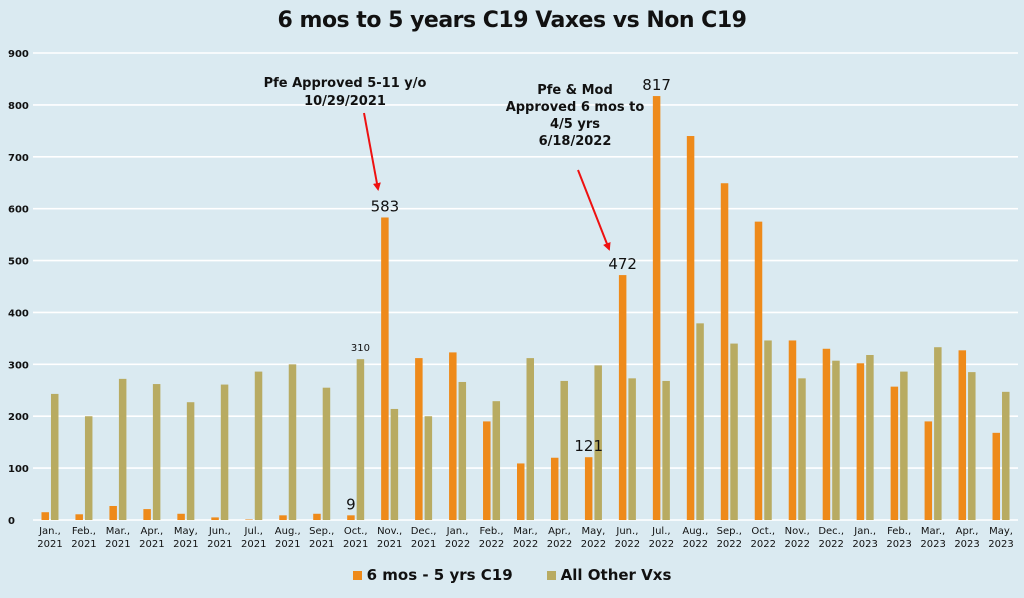 The height and width of the screenshot is (598, 1024). Describe the element at coordinates (551, 575) in the screenshot. I see `legend-swatch-other` at that location.